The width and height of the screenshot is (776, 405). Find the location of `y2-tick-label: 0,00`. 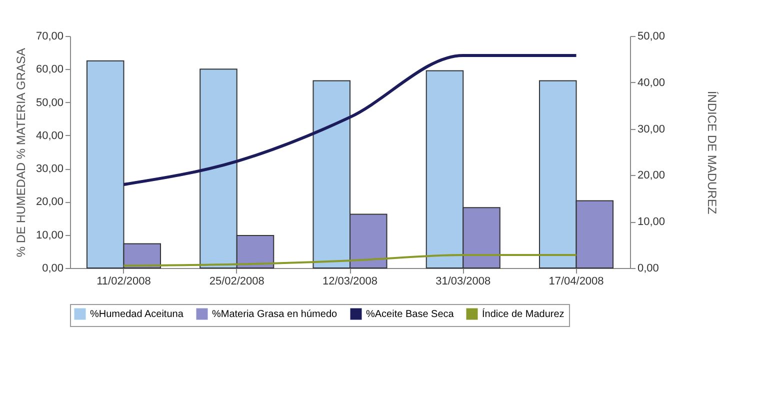

y2-tick-label: 0,00 is located at coordinates (648, 268).